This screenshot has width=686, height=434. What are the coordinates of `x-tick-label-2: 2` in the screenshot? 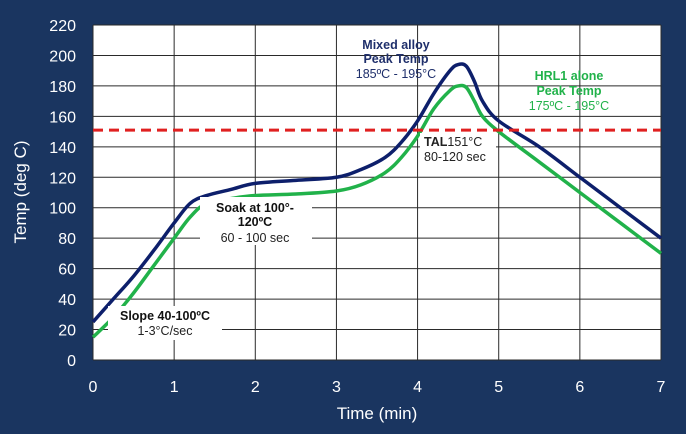 It's located at (255, 387).